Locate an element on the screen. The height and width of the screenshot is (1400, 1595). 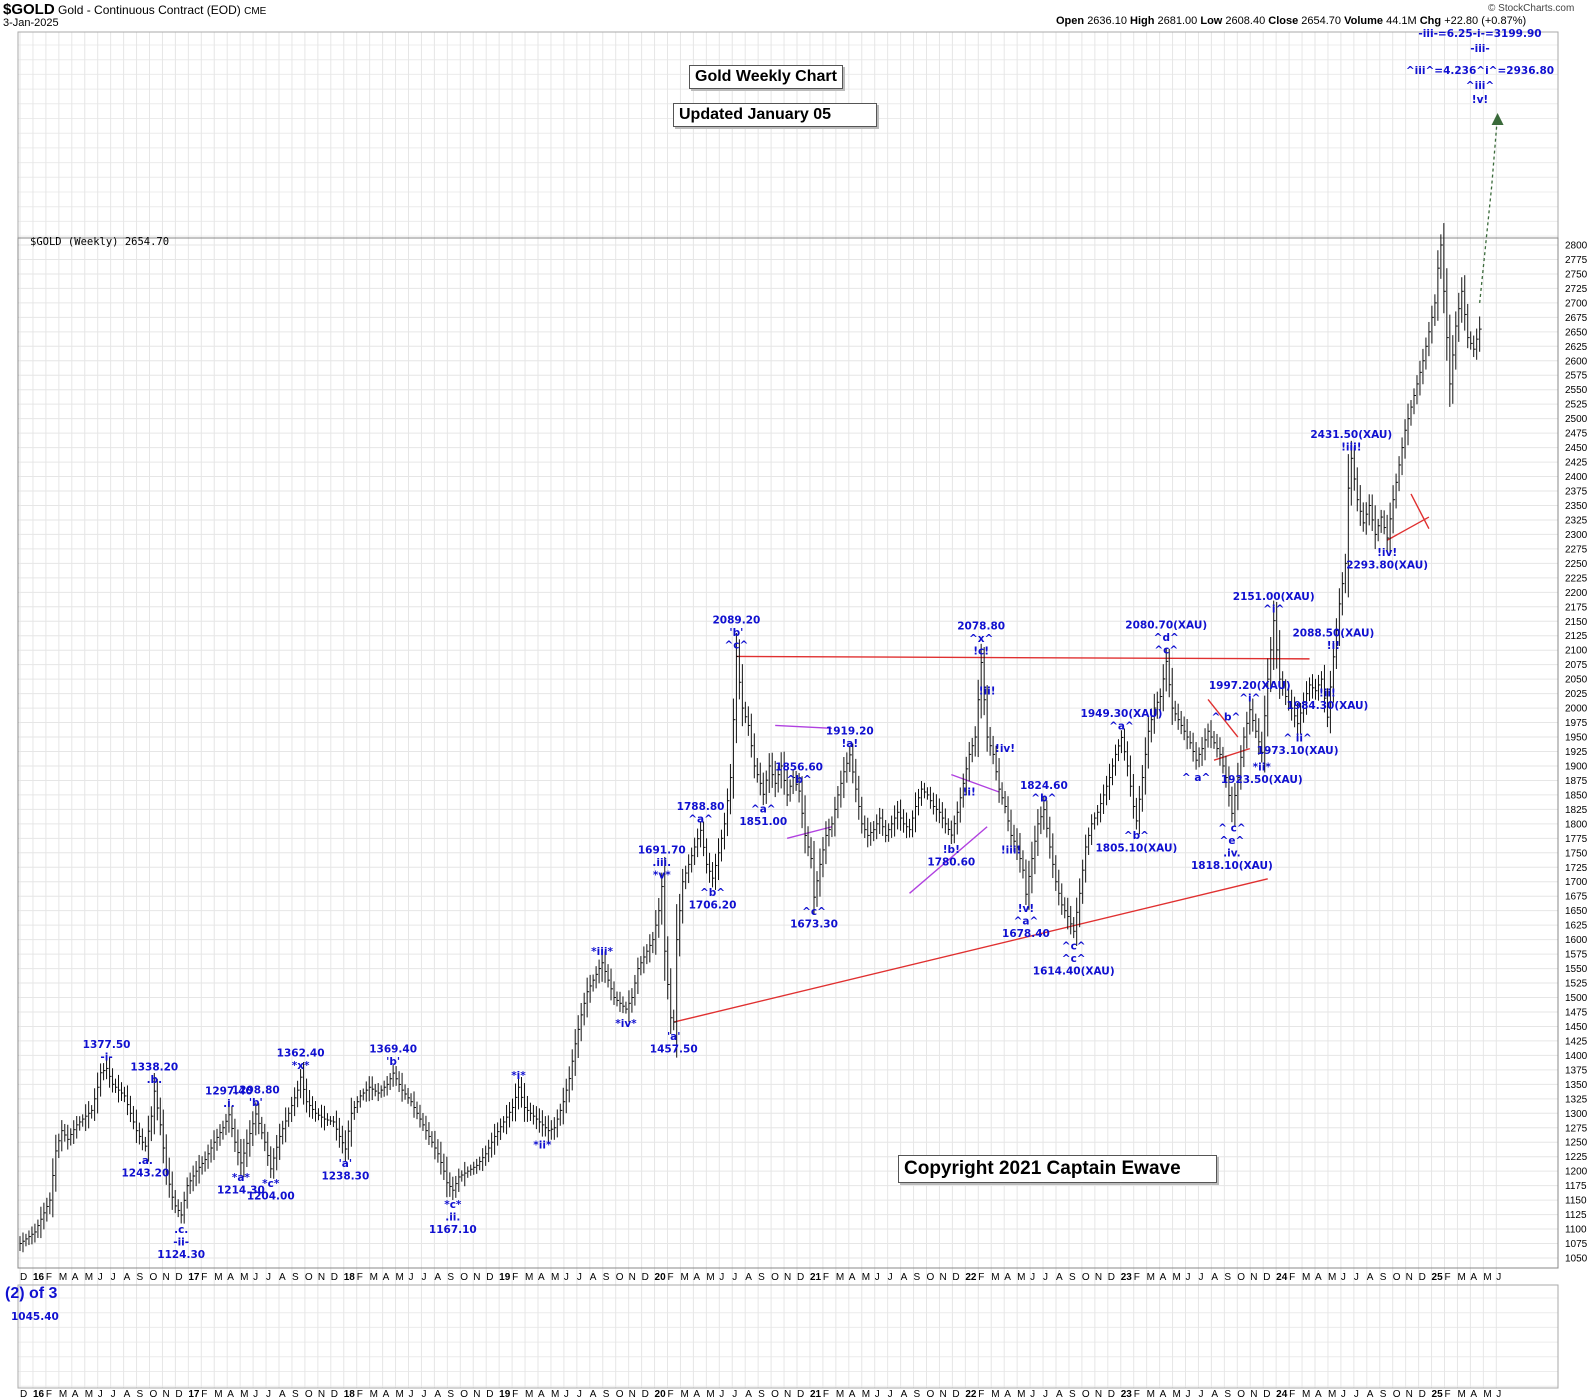
y-tick-label: 1850 is located at coordinates (1576, 795).